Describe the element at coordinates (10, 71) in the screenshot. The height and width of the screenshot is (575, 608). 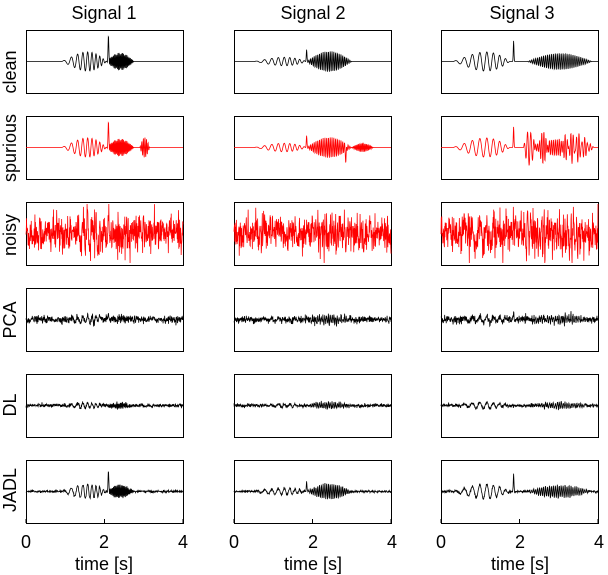
I see `row-label-clean: clean` at that location.